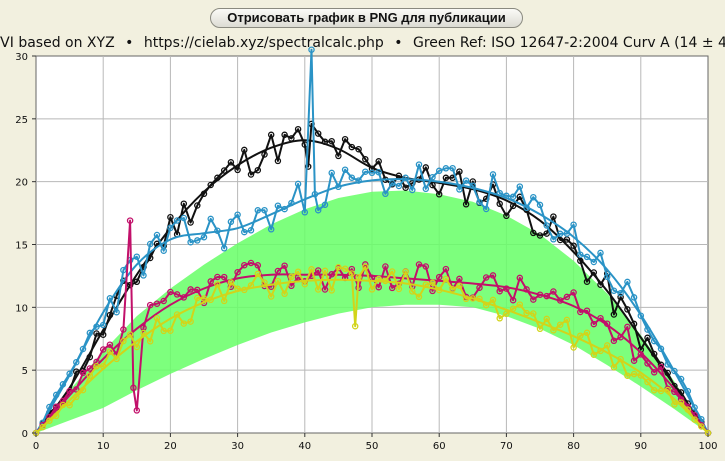 The width and height of the screenshot is (725, 461). Describe the element at coordinates (264, 43) in the screenshot. I see `subtitle-url: https://cielab.xyz/spectralcalc.php` at that location.